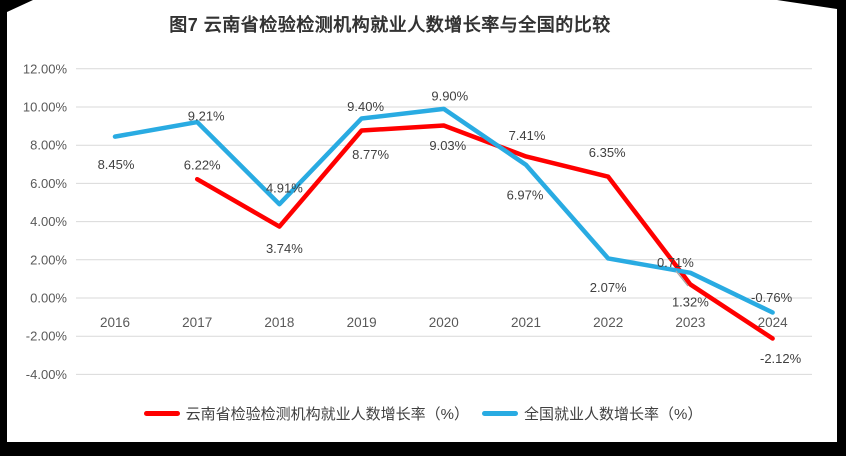 The image size is (846, 456). I want to click on y-tick-label: 10.00%, so click(45, 107).